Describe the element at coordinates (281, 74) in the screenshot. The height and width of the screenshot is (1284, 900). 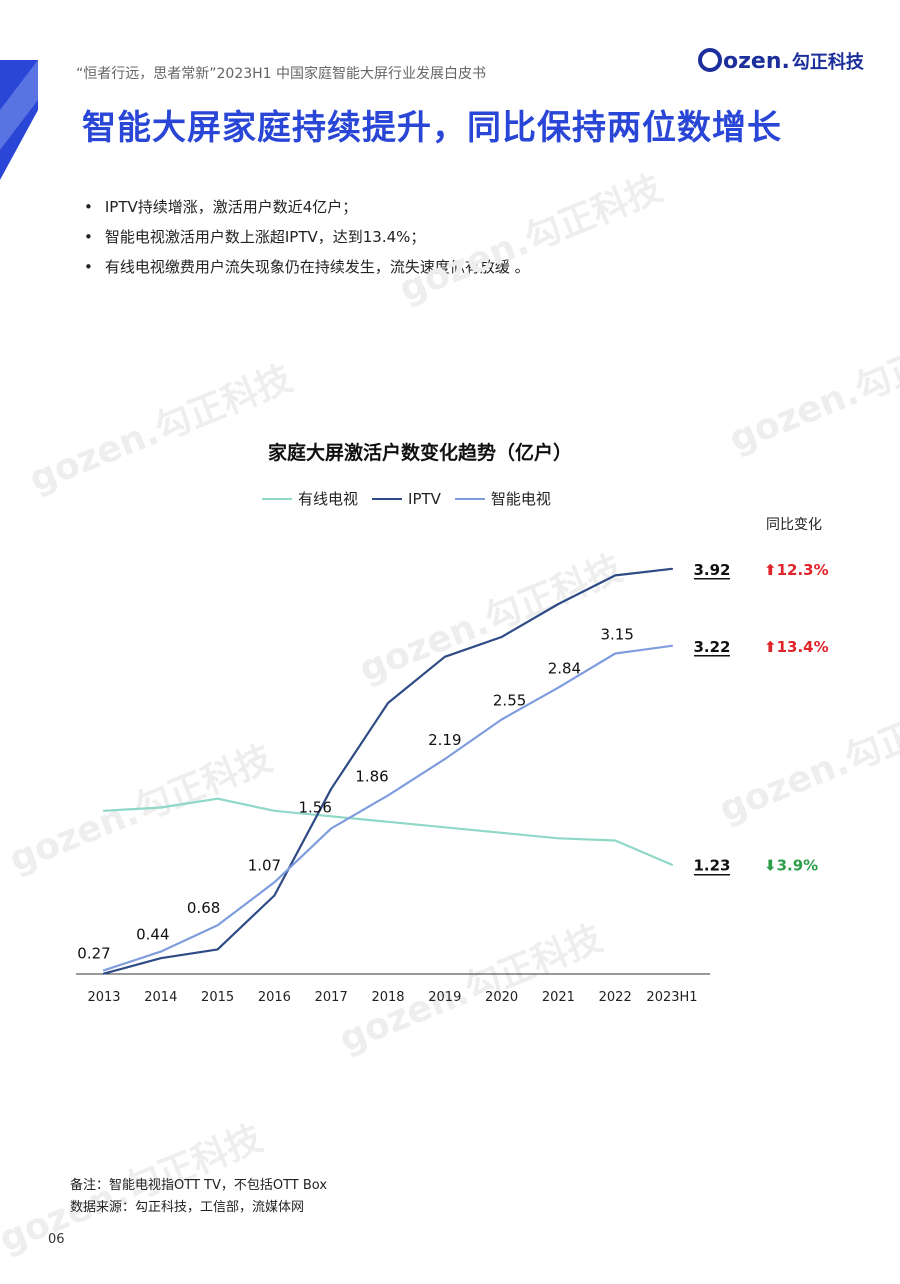
I see `report-title: “恒者行远，思者常新”2023H1 中国家庭智能大屏行业发展白皮书` at that location.